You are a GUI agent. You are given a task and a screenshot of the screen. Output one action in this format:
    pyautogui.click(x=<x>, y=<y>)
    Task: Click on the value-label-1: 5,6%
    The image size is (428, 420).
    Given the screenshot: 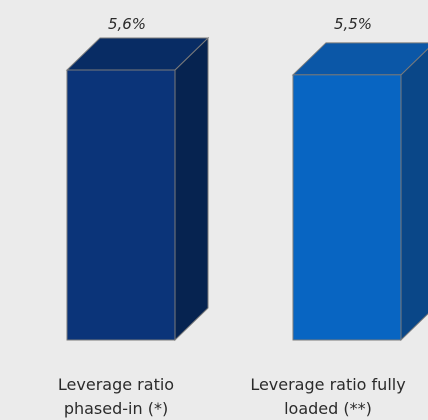 What is the action you would take?
    pyautogui.click(x=127, y=24)
    